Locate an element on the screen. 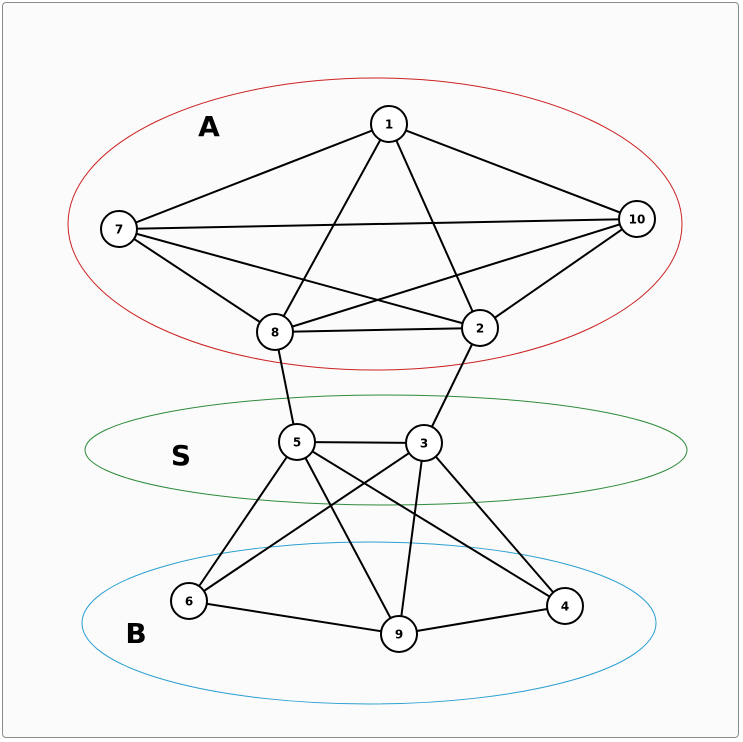 The image size is (743, 742). node-9-circle is located at coordinates (399, 634).